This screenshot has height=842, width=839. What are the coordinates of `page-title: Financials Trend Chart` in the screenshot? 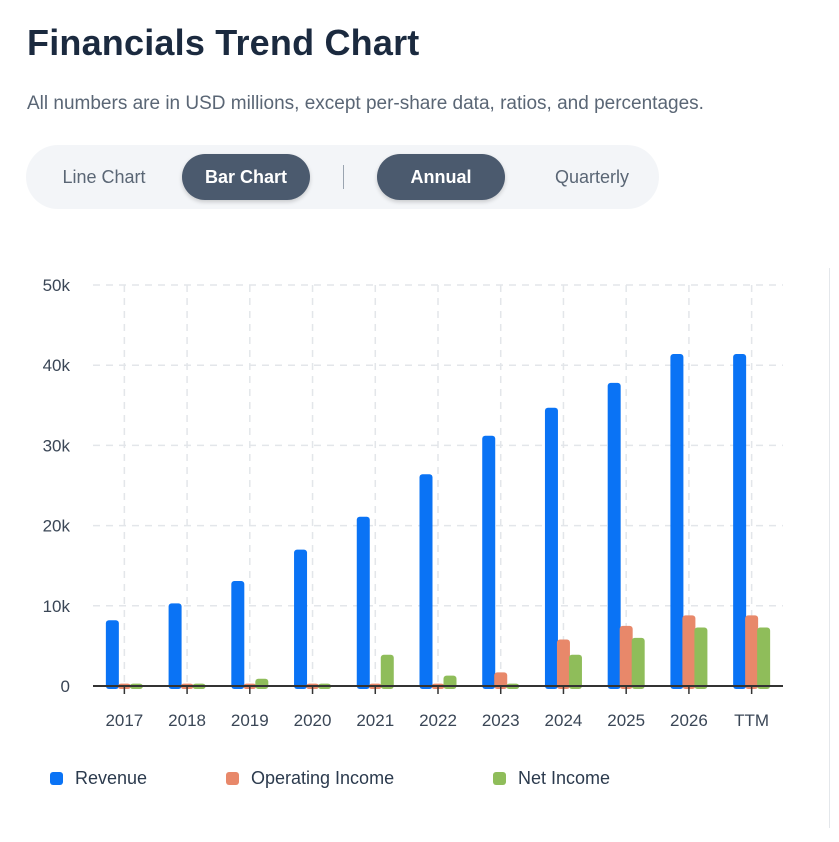 It's located at (223, 42).